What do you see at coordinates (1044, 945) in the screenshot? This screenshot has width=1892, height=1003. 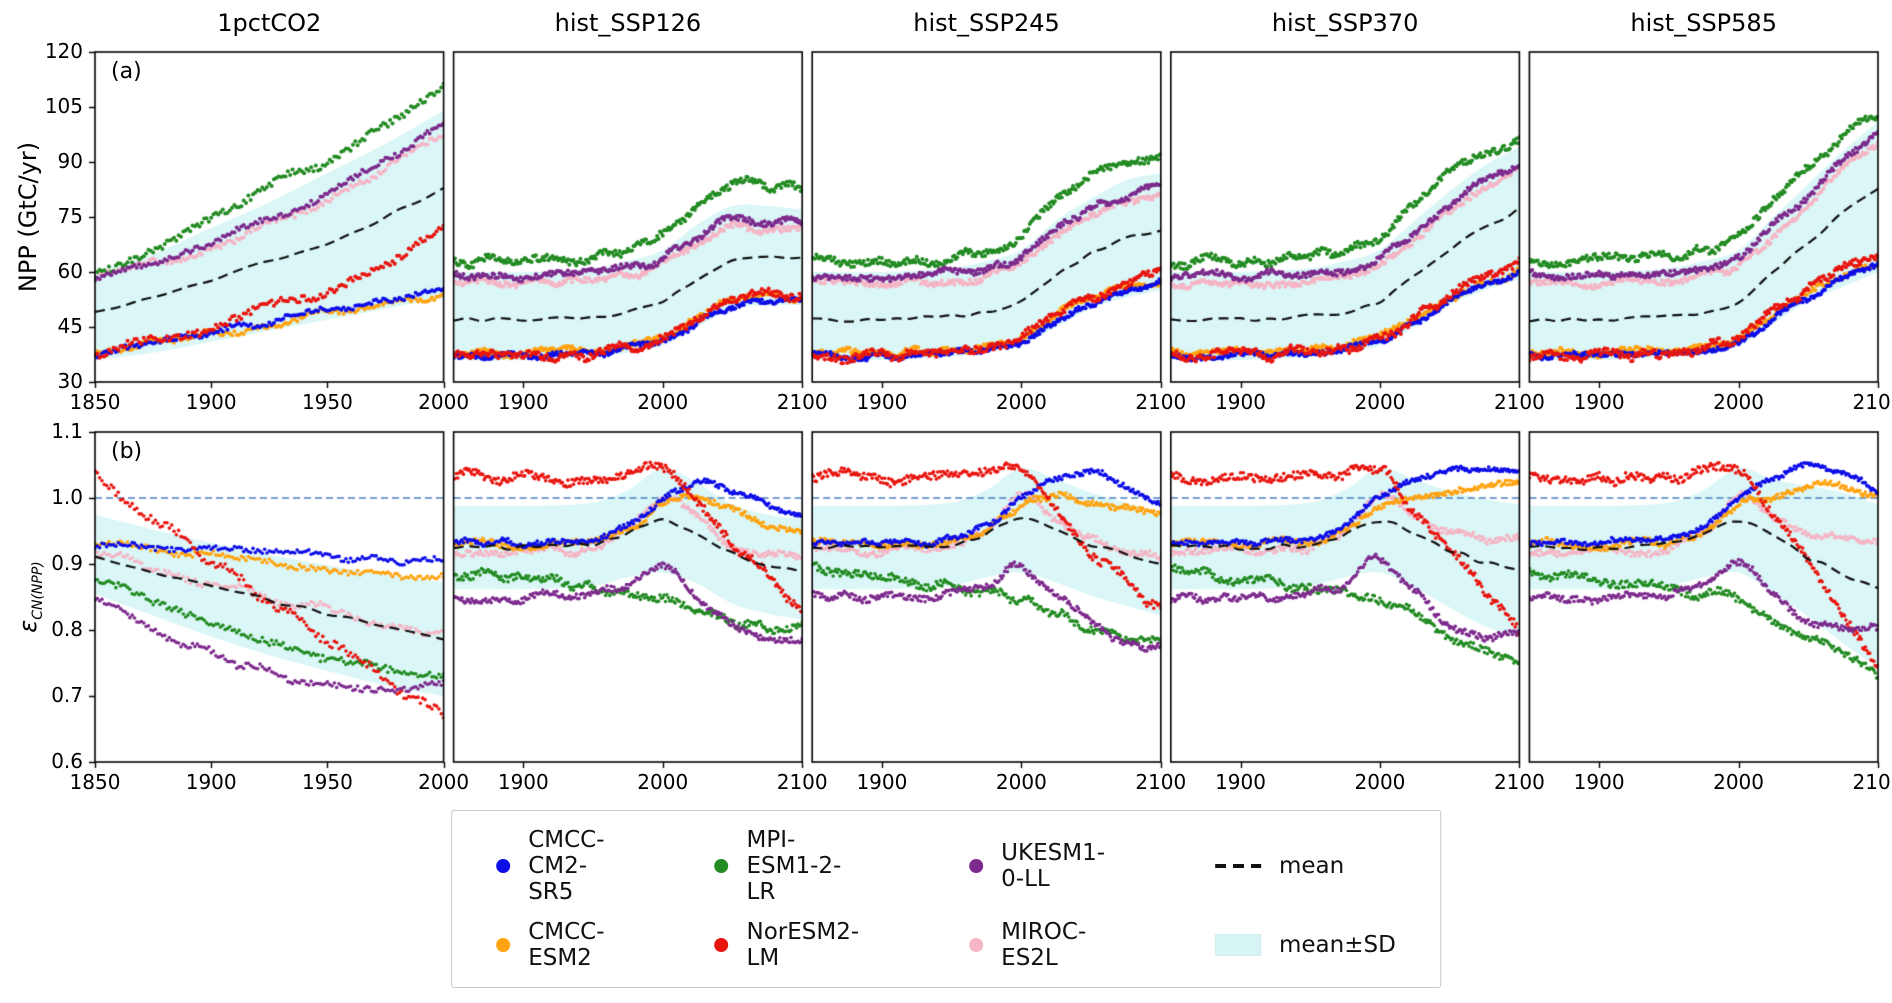 I see `legend-label: MIROC-ES2L` at bounding box center [1044, 945].